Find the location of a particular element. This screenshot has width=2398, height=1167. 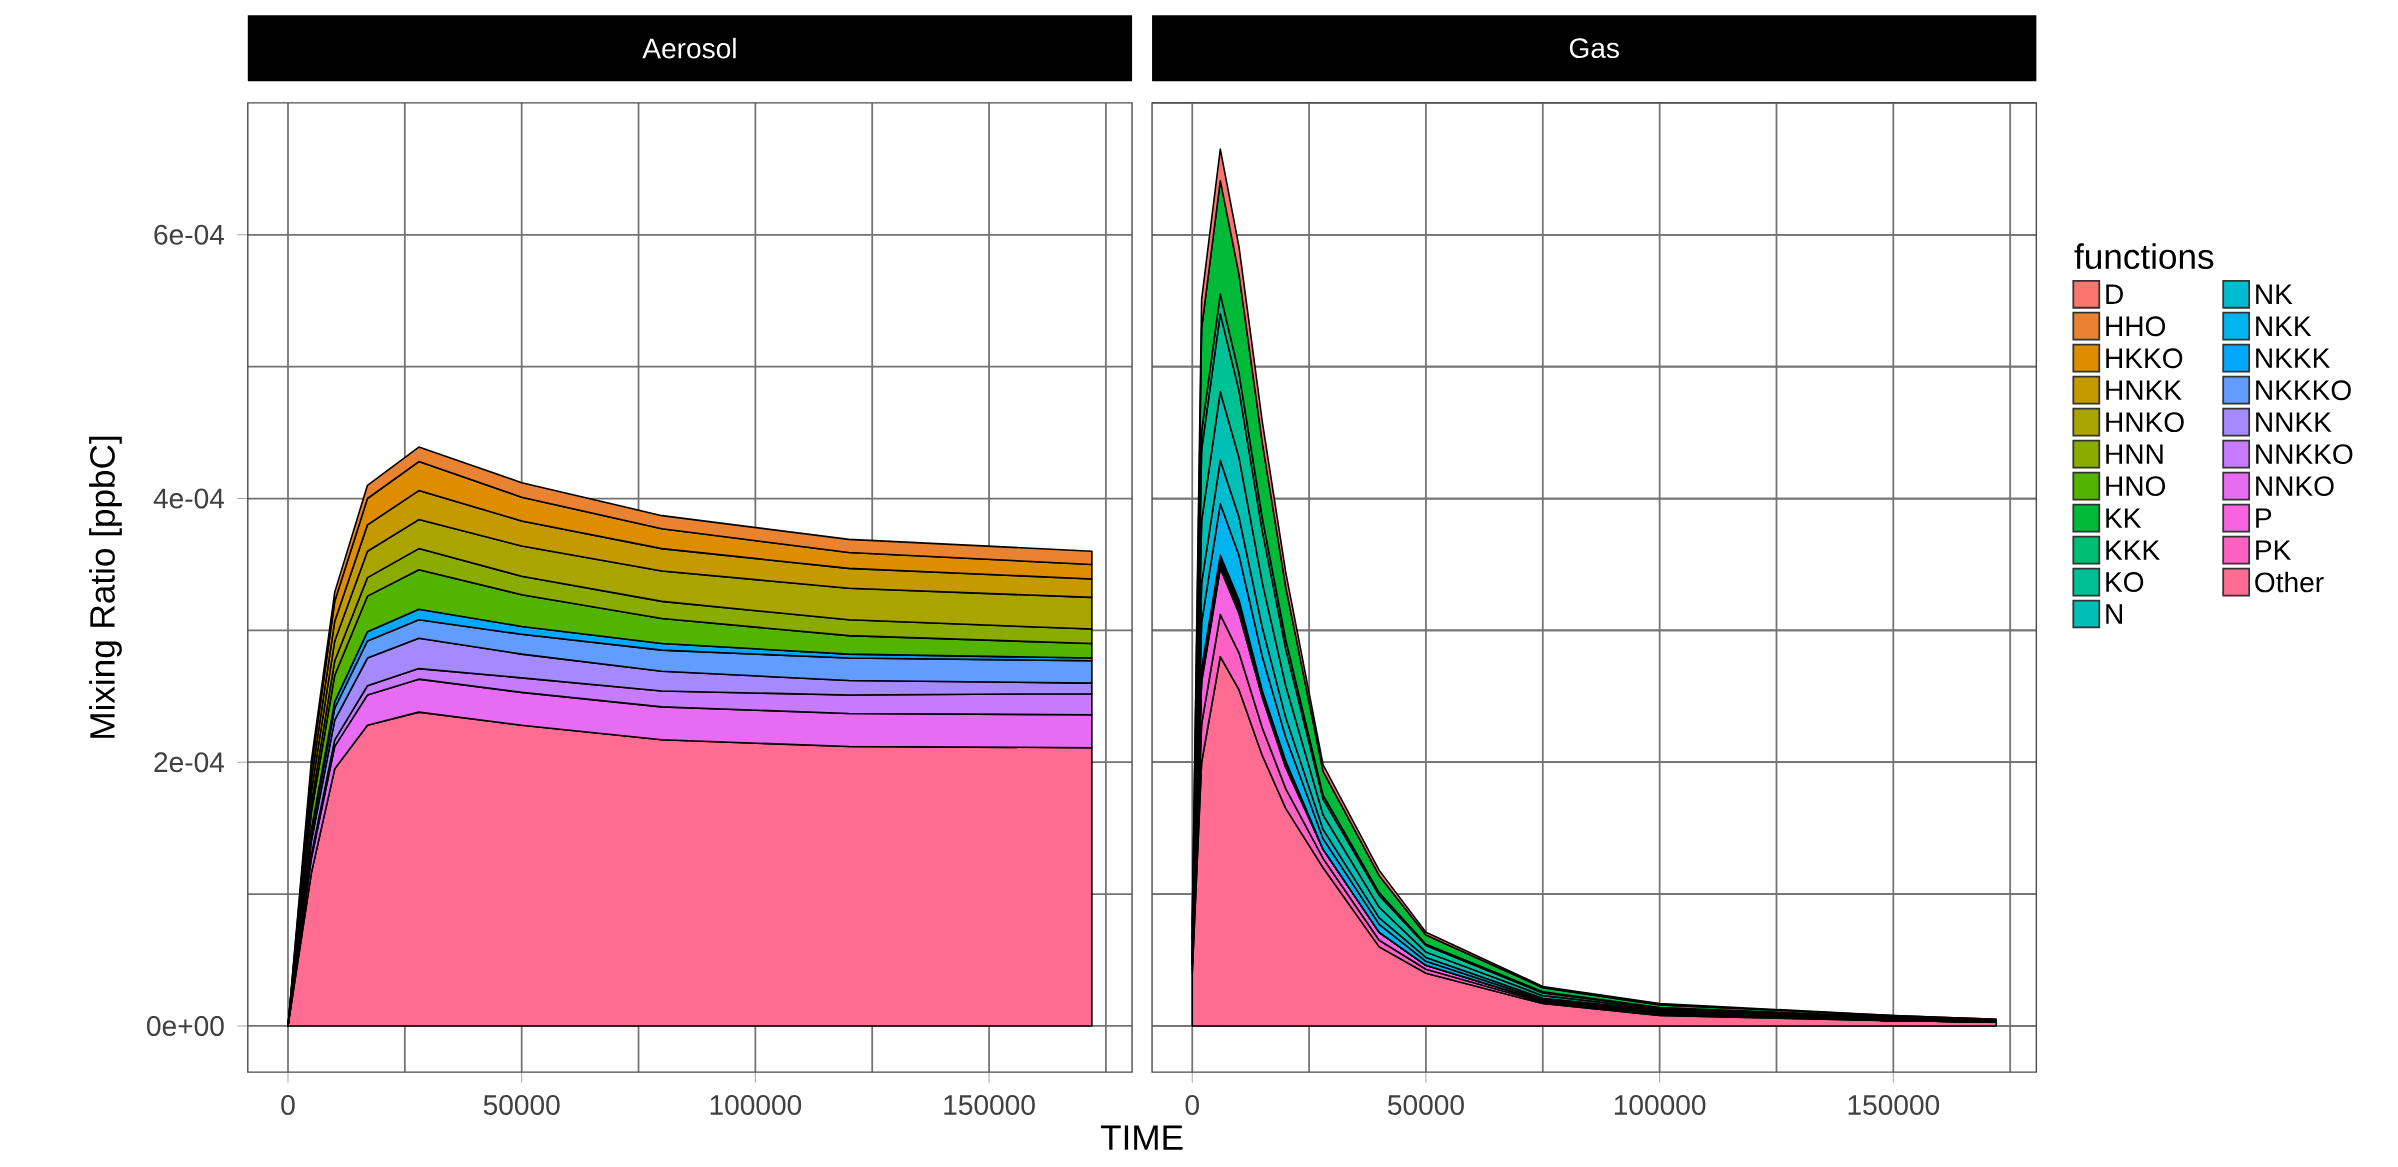

legend-label: HNKK is located at coordinates (2144, 390).